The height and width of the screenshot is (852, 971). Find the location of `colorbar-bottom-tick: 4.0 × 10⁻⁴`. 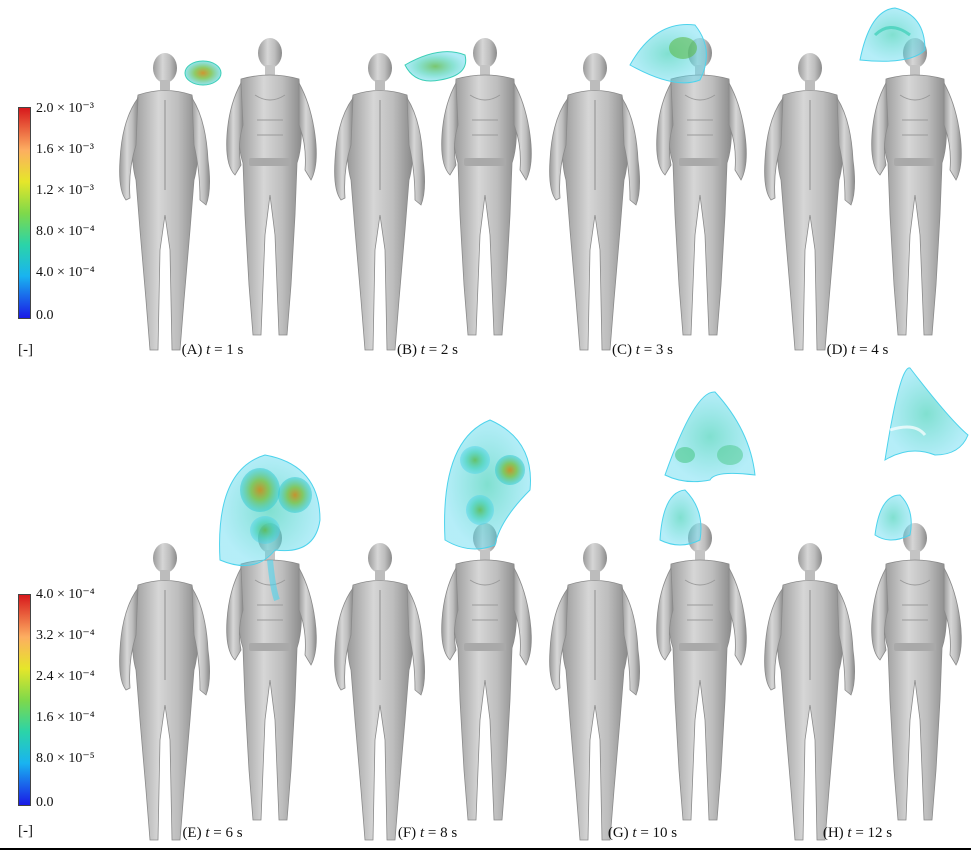

colorbar-bottom-tick: 4.0 × 10⁻⁴ is located at coordinates (65, 594).